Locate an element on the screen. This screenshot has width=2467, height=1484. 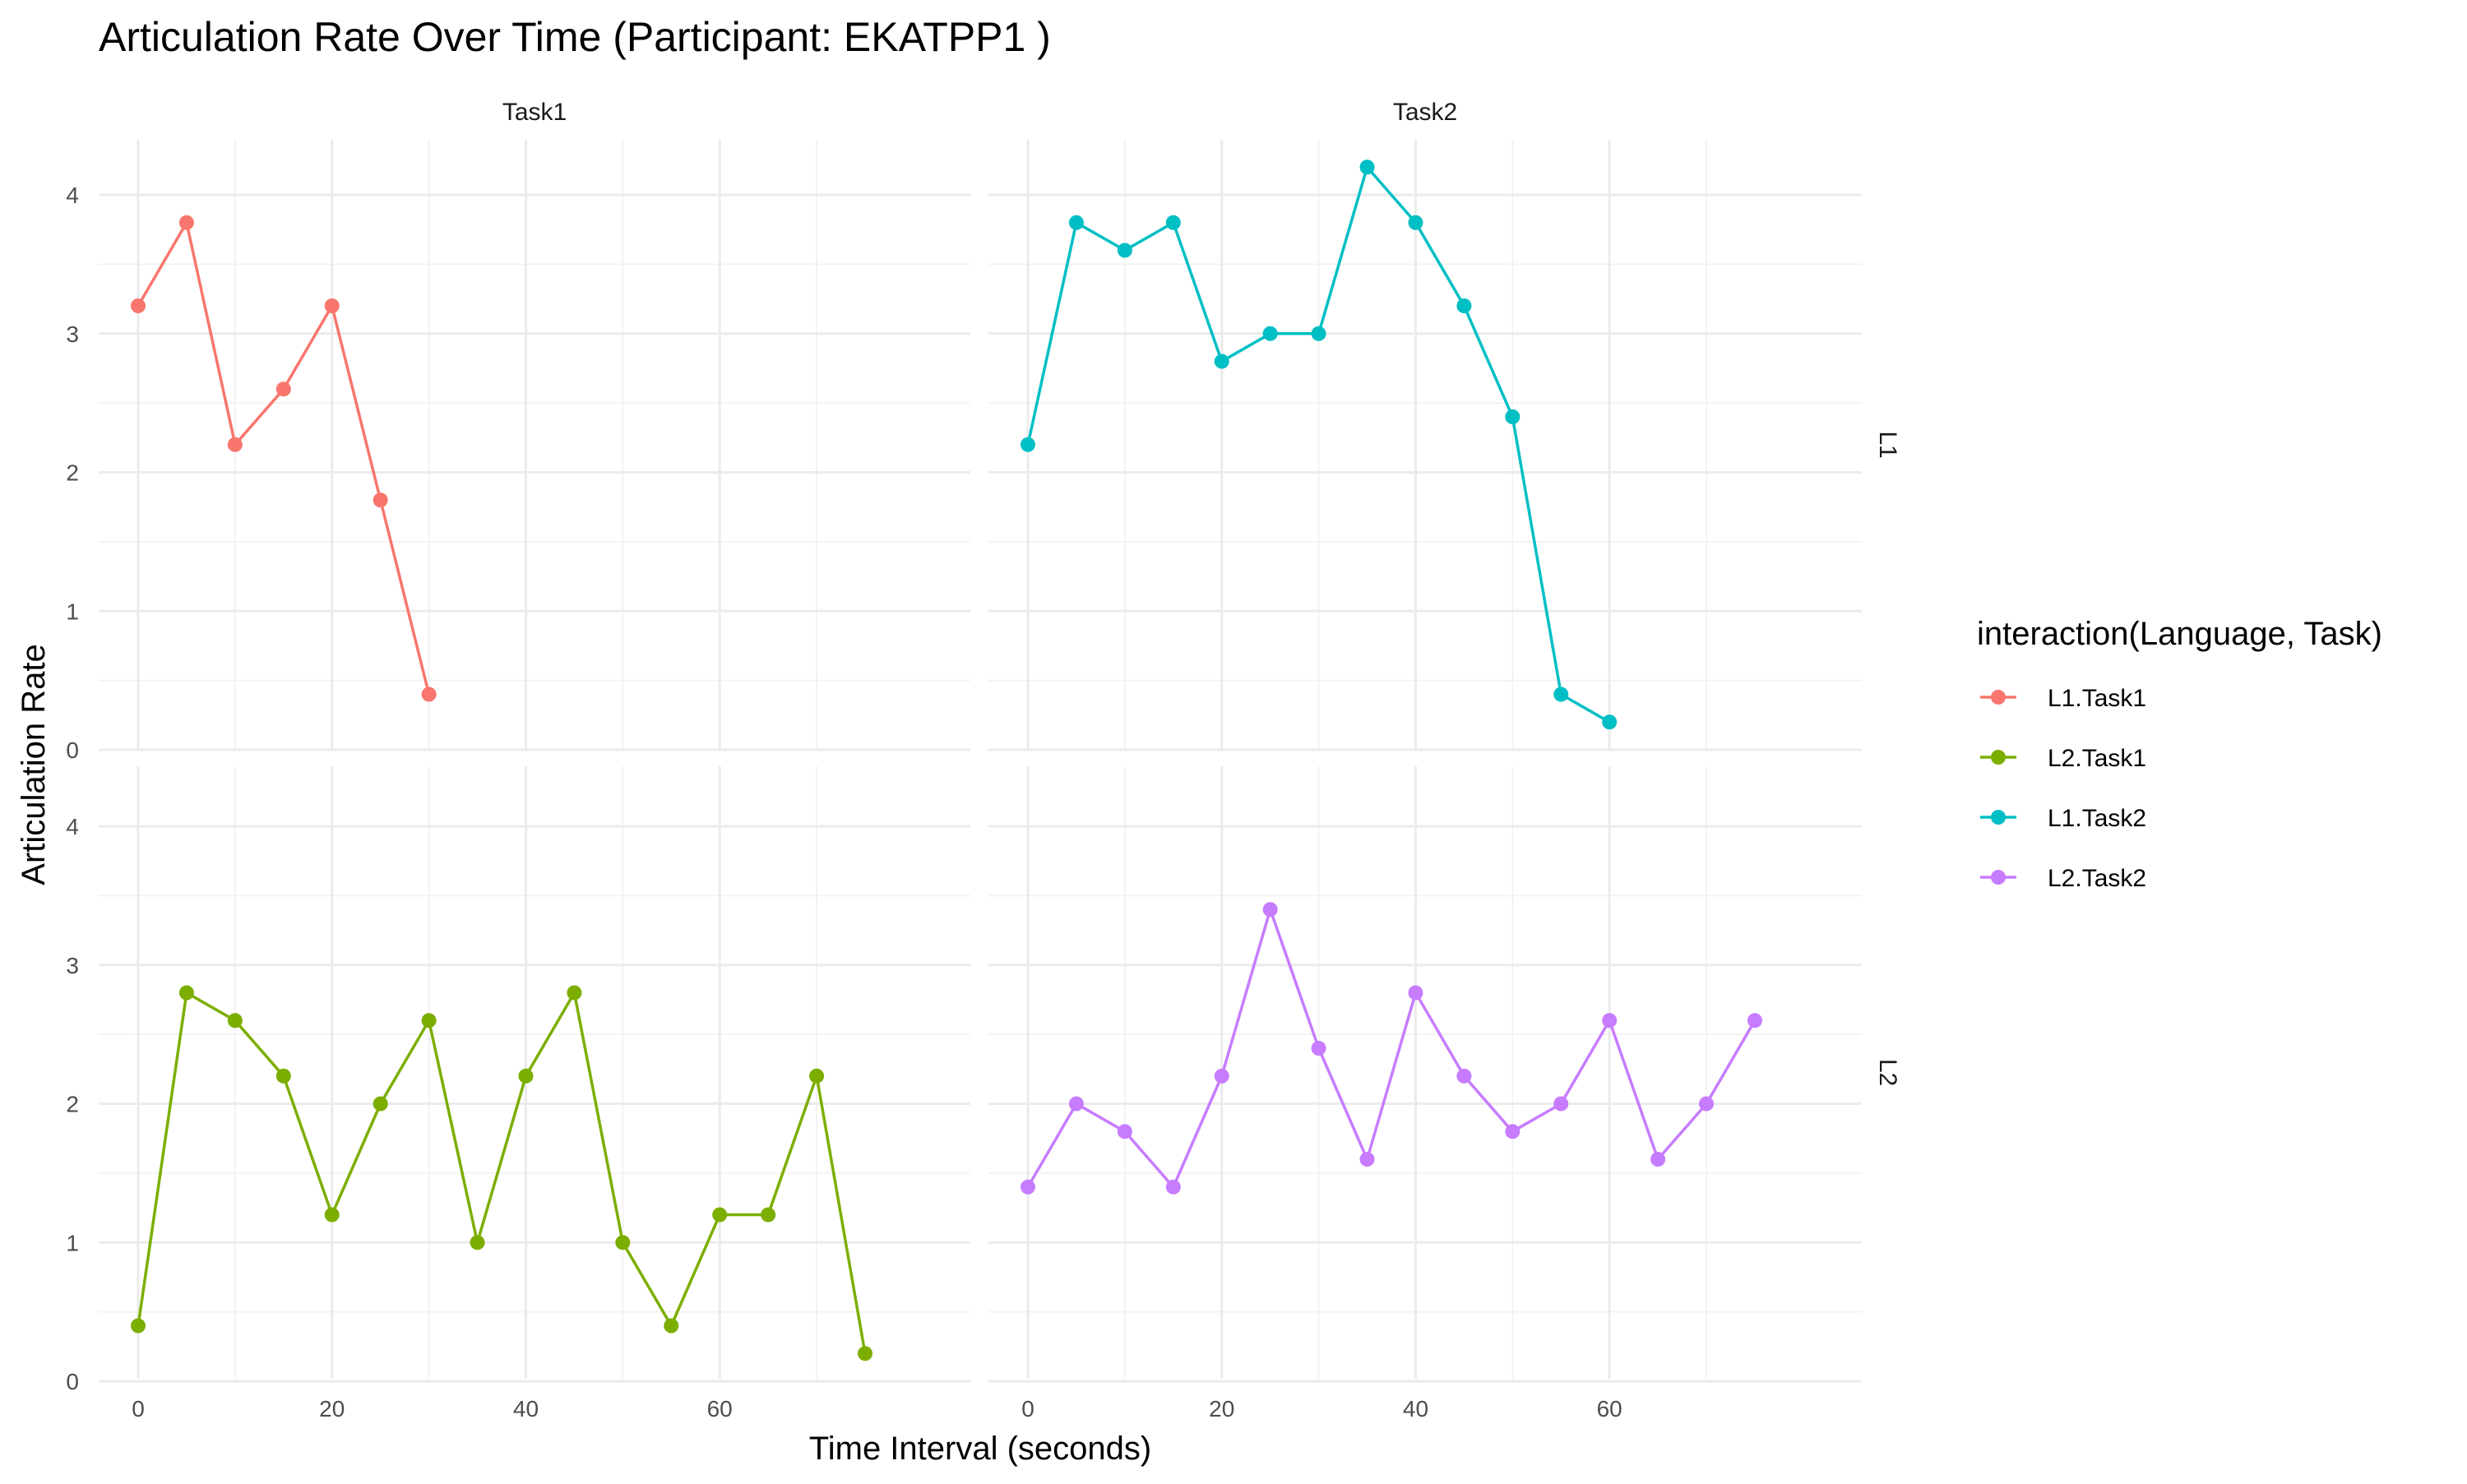
y-axis-title: Articulation Rate is located at coordinates (34, 765).